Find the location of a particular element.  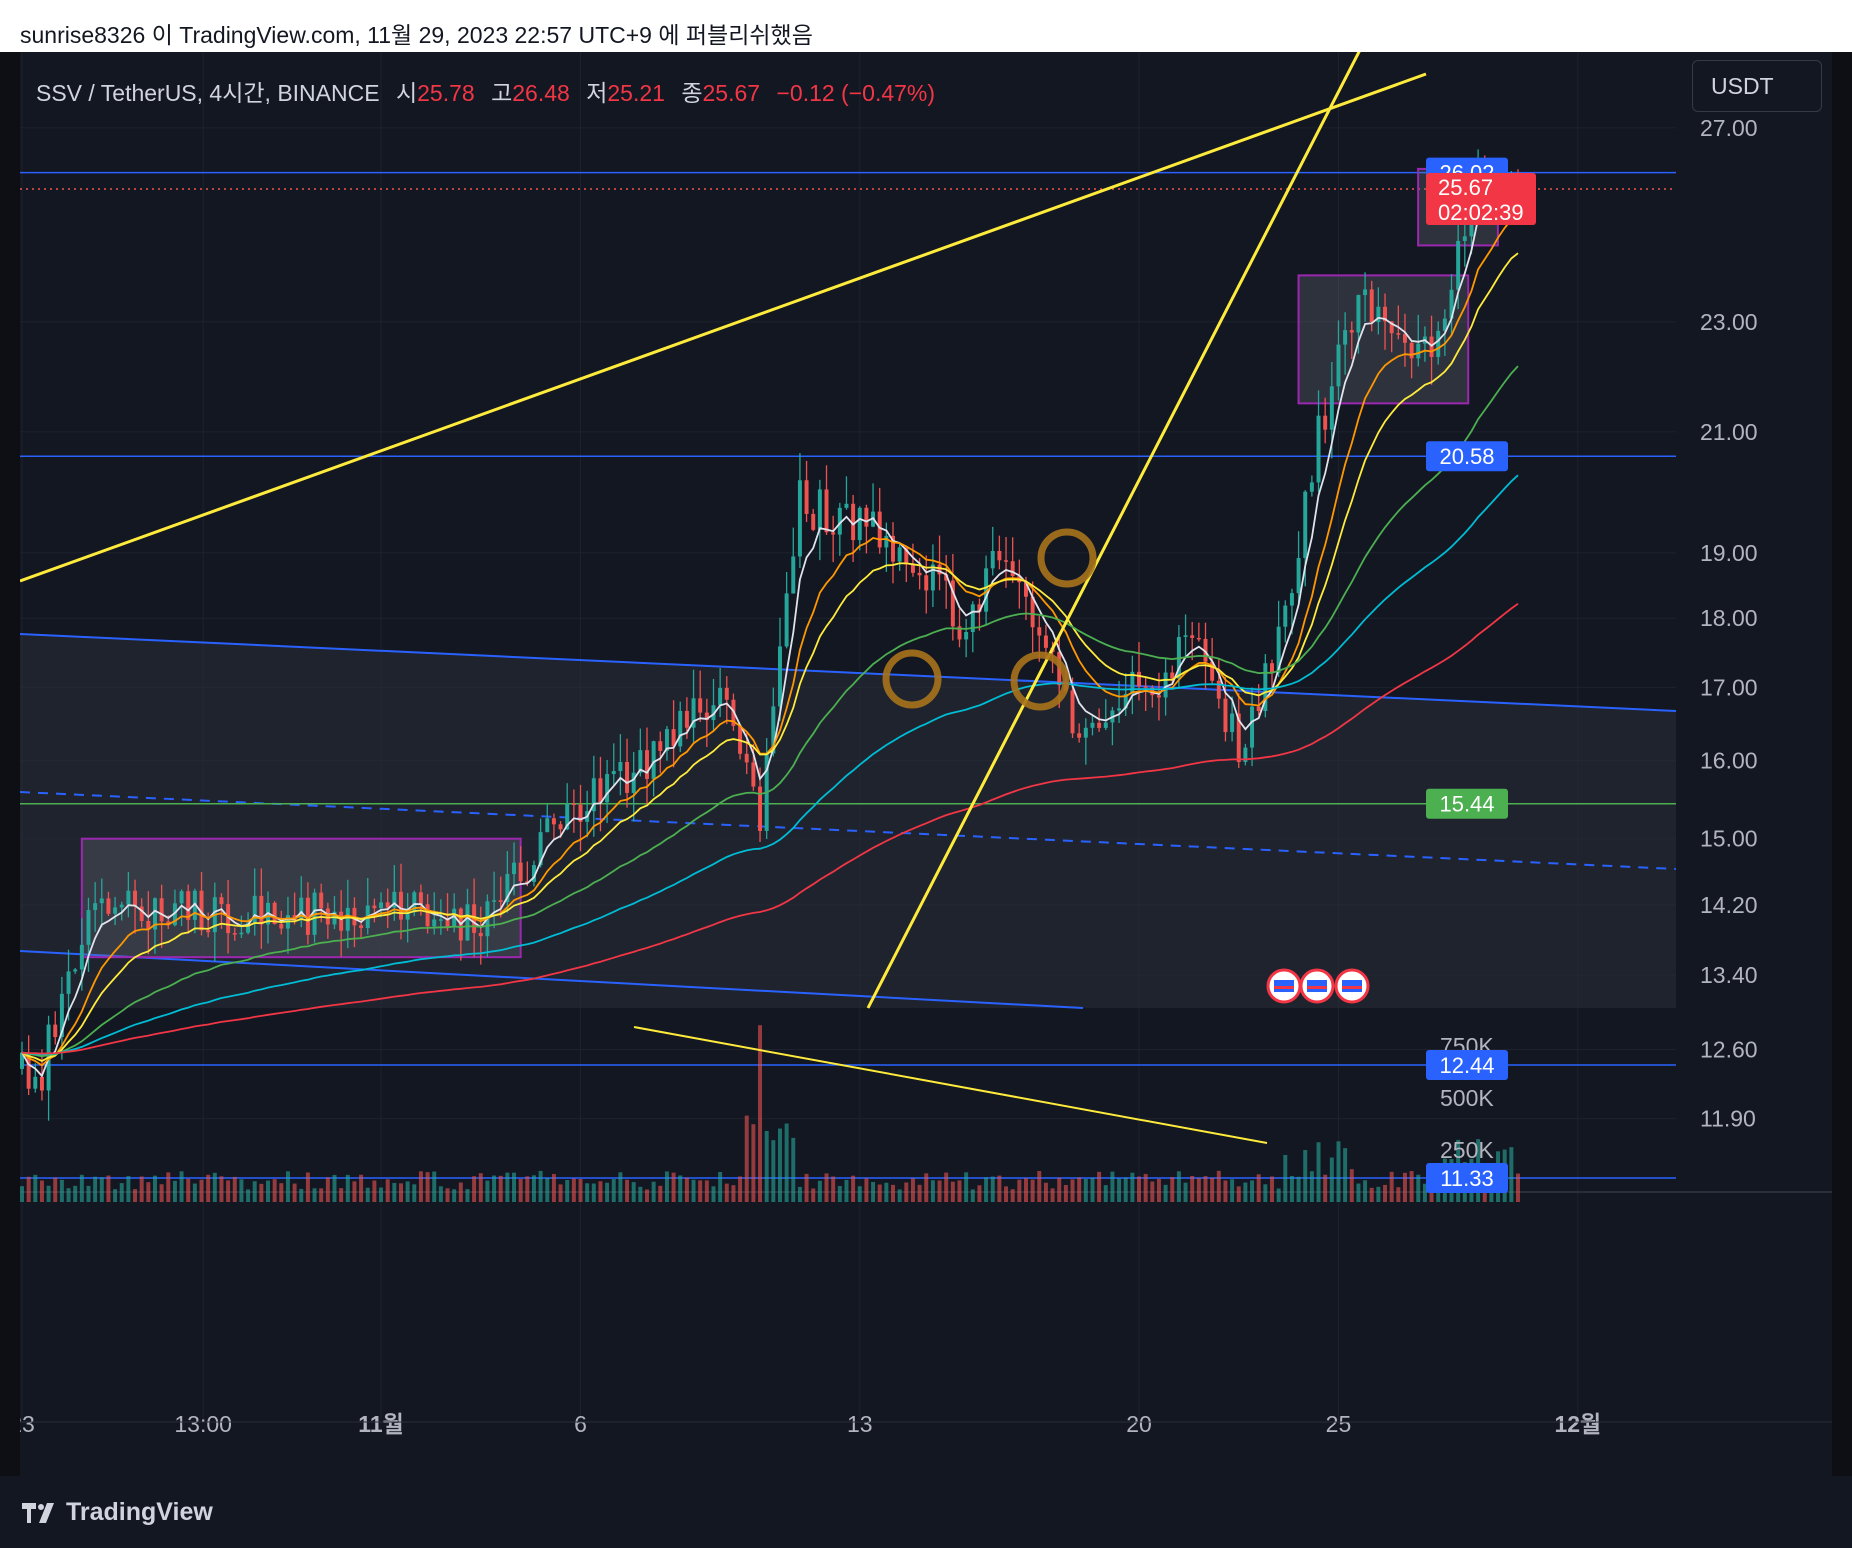

channel-upper-line is located at coordinates (848, 672).